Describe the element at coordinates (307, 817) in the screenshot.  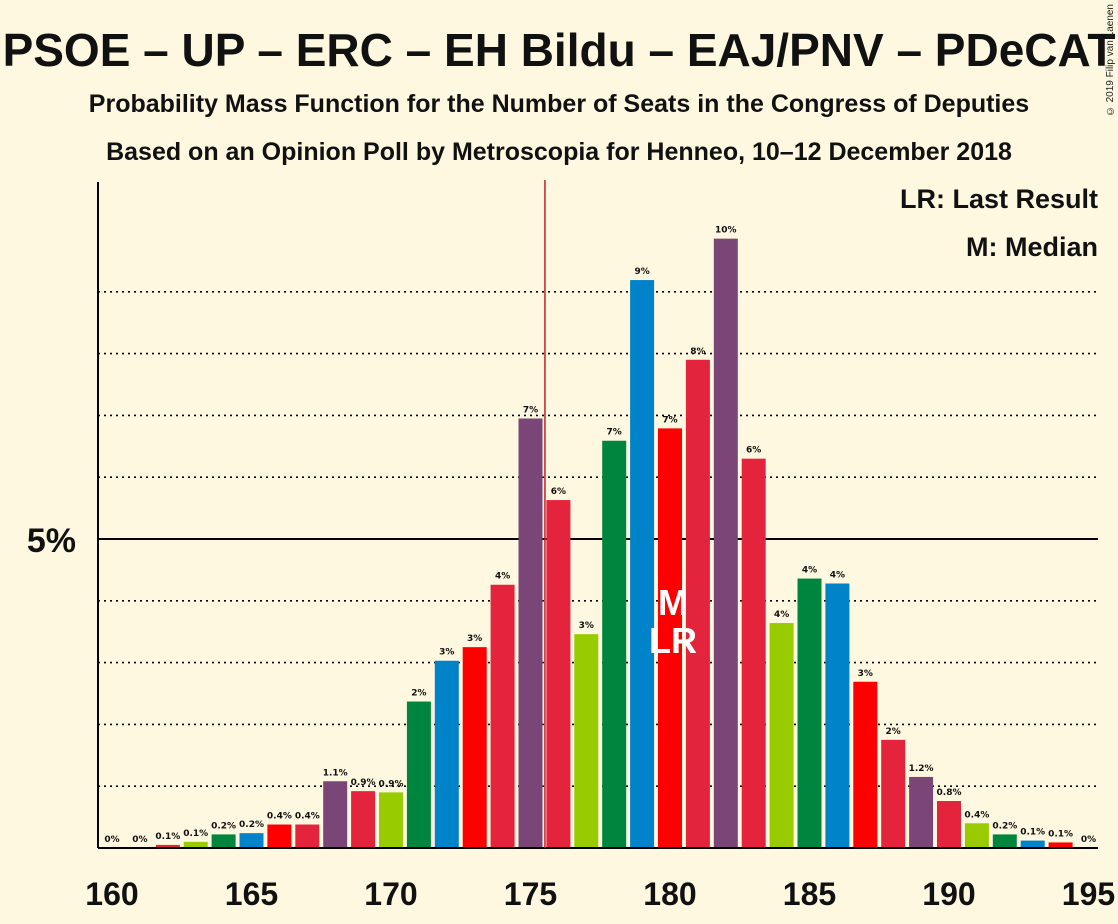
I see `bar-label-seat-167: 0.4%` at that location.